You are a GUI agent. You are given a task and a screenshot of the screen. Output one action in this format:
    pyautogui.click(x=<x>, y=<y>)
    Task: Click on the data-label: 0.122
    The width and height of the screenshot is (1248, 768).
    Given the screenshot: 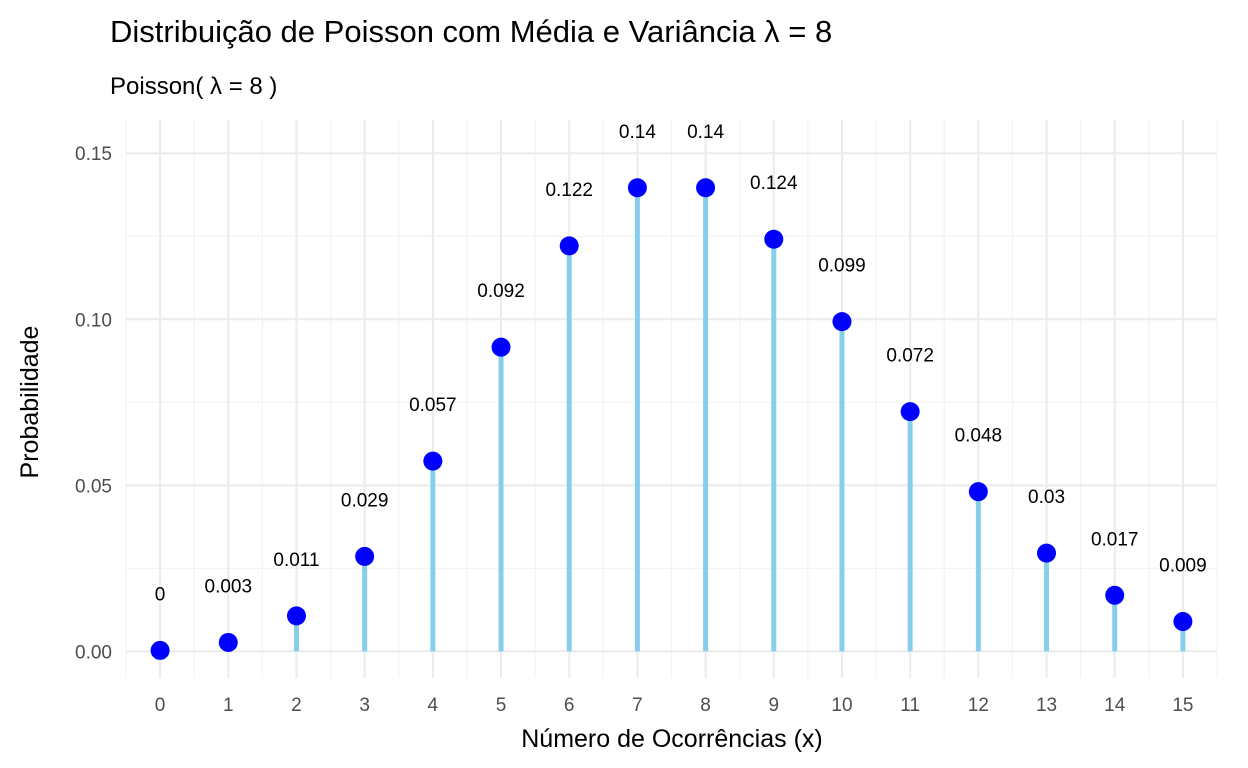 What is the action you would take?
    pyautogui.click(x=569, y=190)
    